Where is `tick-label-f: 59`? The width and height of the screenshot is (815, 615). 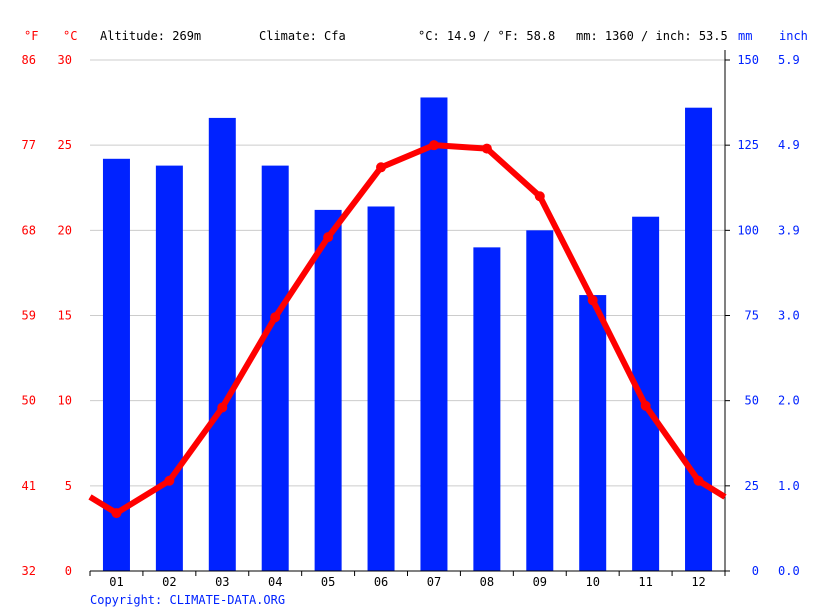 tick-label-f: 59 is located at coordinates (29, 316).